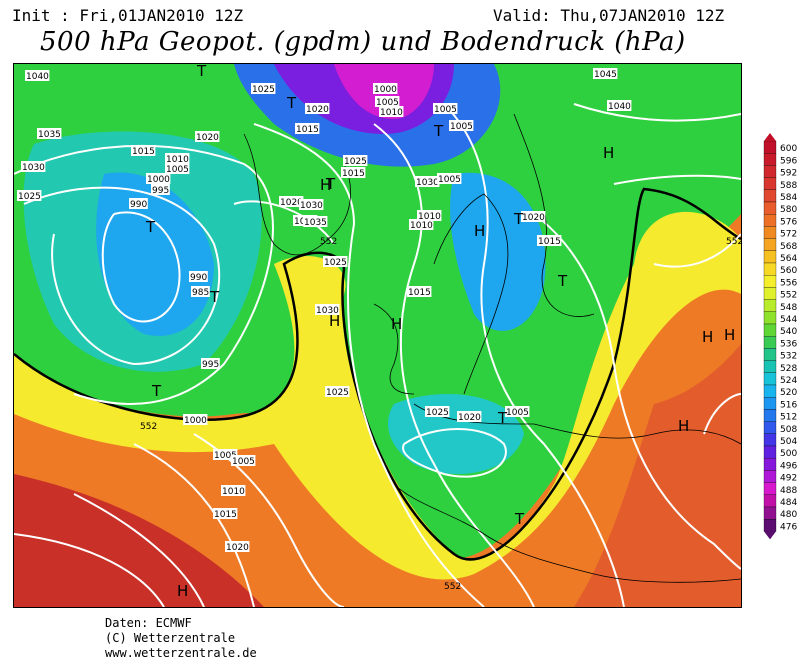 Image resolution: width=812 pixels, height=671 pixels. Describe the element at coordinates (788, 296) in the screenshot. I see `legend-level-label: 552` at that location.